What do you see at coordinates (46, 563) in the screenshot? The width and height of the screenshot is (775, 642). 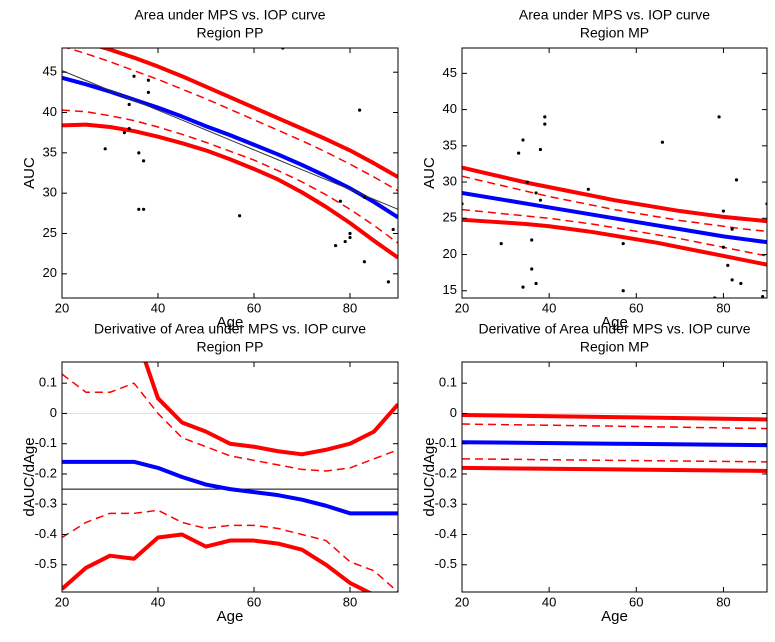 I see `y-tick-label: -0.5` at bounding box center [46, 563].